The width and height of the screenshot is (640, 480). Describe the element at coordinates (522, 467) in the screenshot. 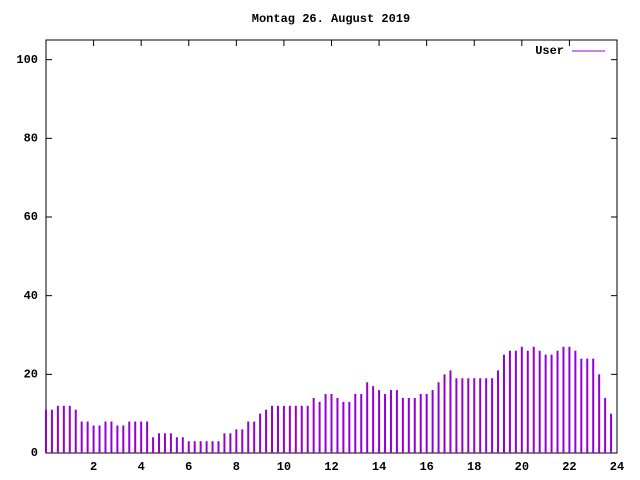

I see `x-tick-label: 20` at that location.